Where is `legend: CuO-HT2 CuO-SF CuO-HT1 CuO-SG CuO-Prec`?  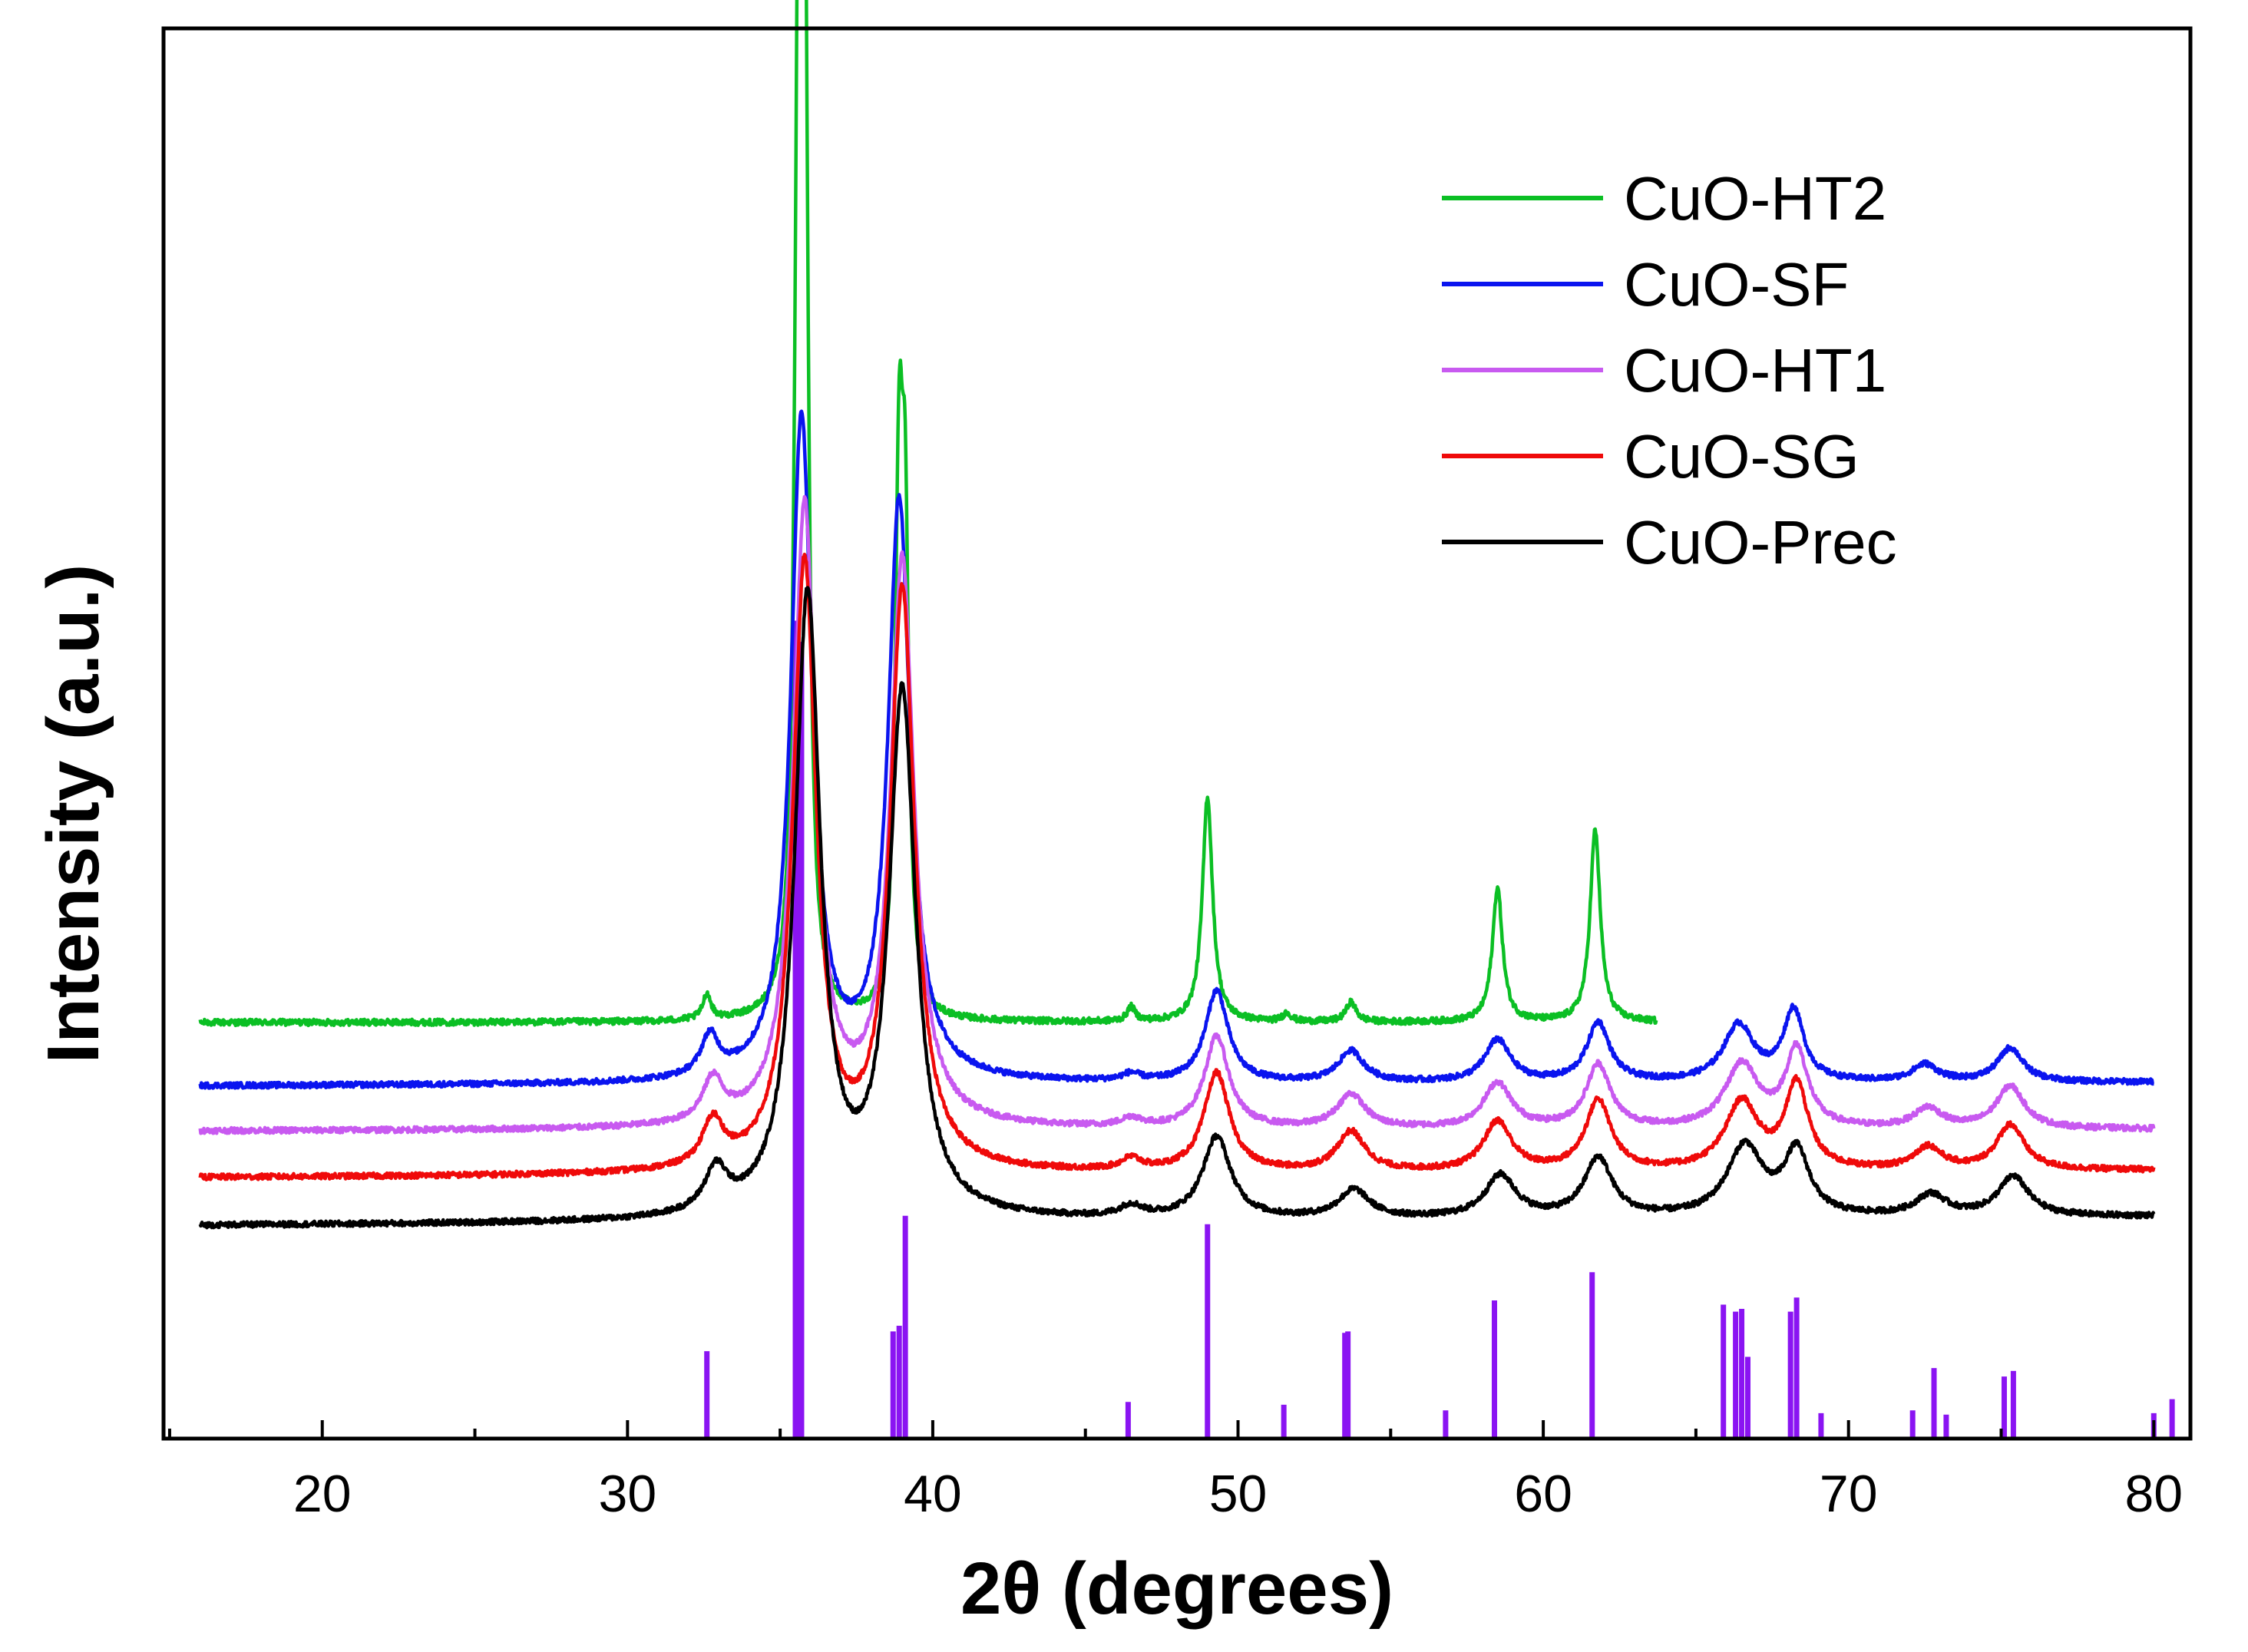 legend: CuO-HT2 CuO-SF CuO-HT1 CuO-SG CuO-Prec is located at coordinates (1670, 370).